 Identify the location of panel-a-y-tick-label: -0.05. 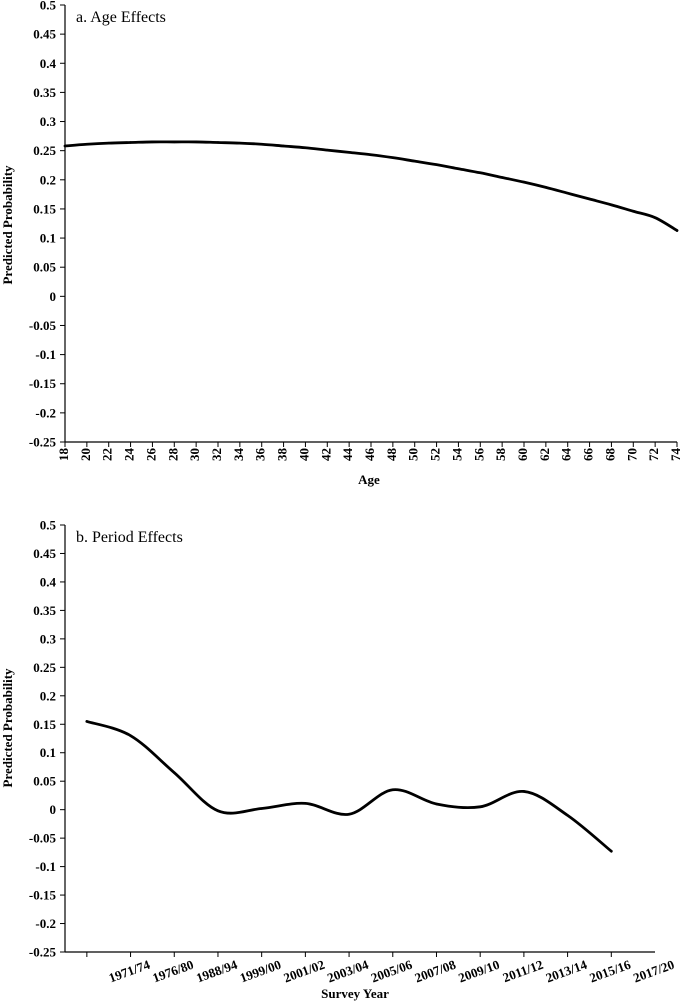
(43, 325).